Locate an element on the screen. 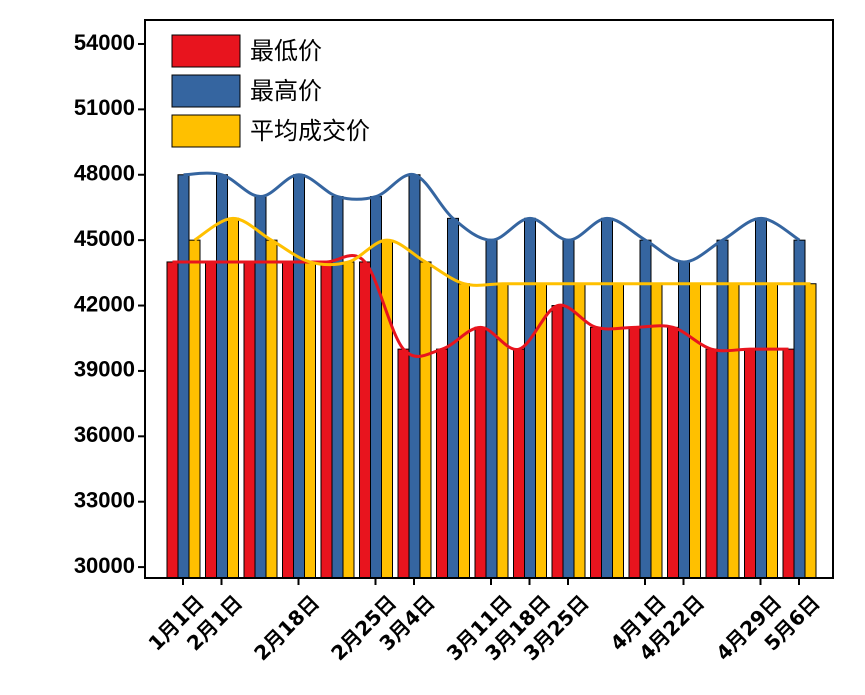 This screenshot has width=865, height=695. y-tick-label: 42000 is located at coordinates (104, 303).